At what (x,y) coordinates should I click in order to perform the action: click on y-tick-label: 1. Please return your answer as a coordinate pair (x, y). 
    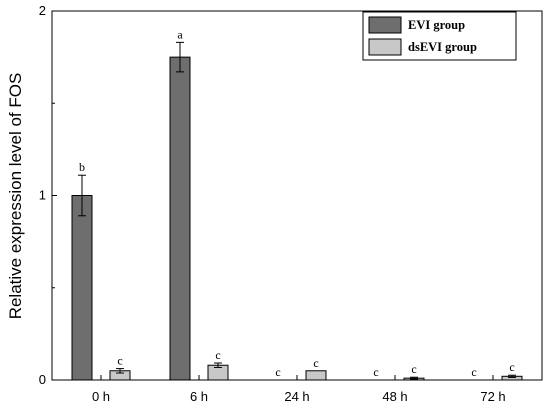
    Looking at the image, I should click on (42, 195).